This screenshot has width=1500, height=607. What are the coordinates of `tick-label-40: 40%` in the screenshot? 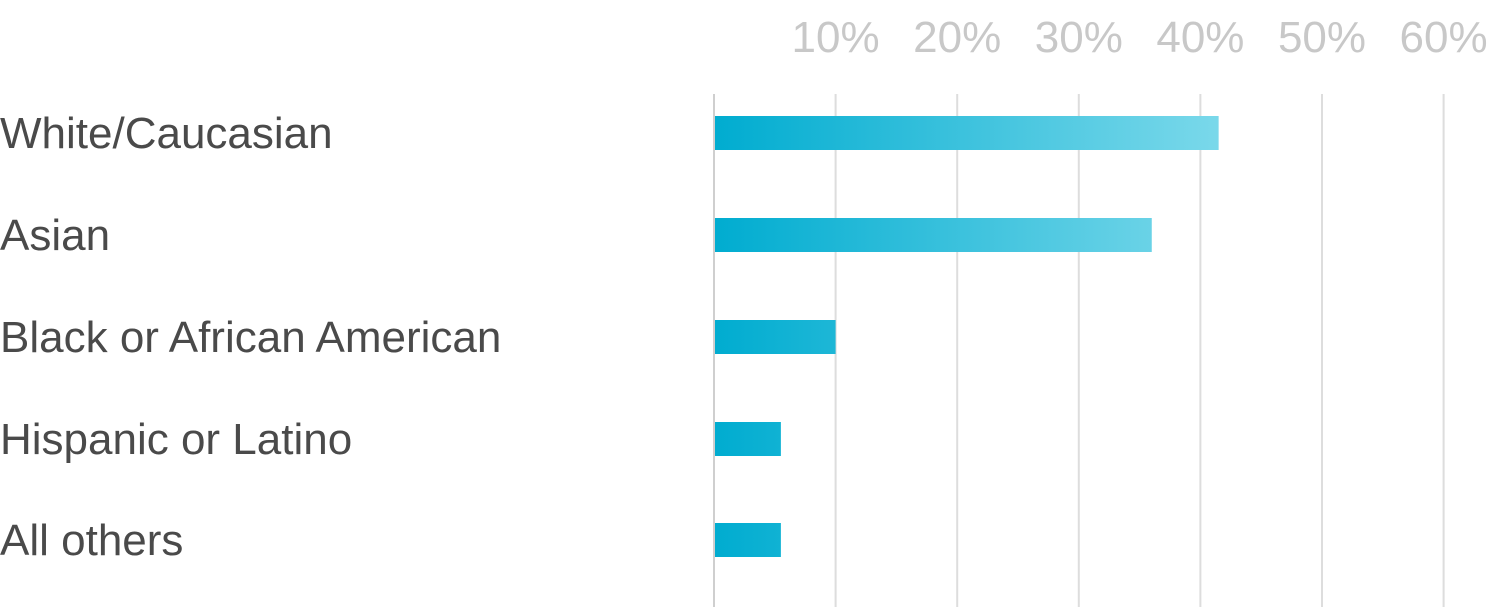 It's located at (1200, 37).